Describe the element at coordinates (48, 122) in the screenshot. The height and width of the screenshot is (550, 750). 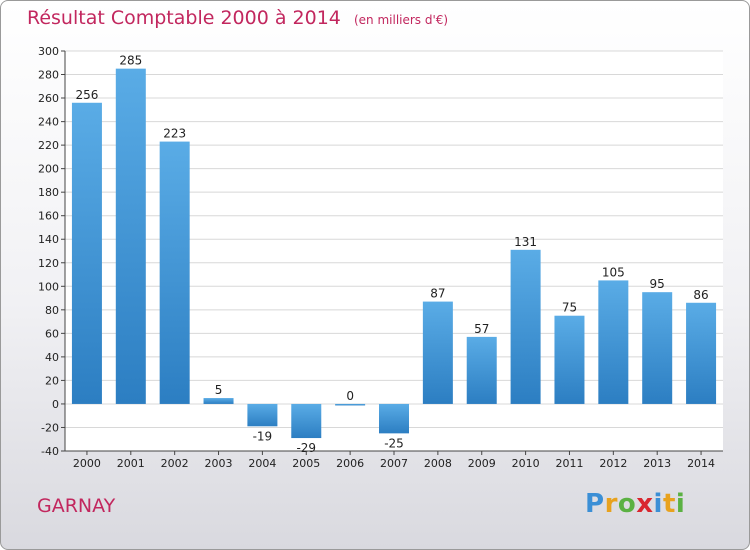
I see `y-tick-label: 240` at that location.